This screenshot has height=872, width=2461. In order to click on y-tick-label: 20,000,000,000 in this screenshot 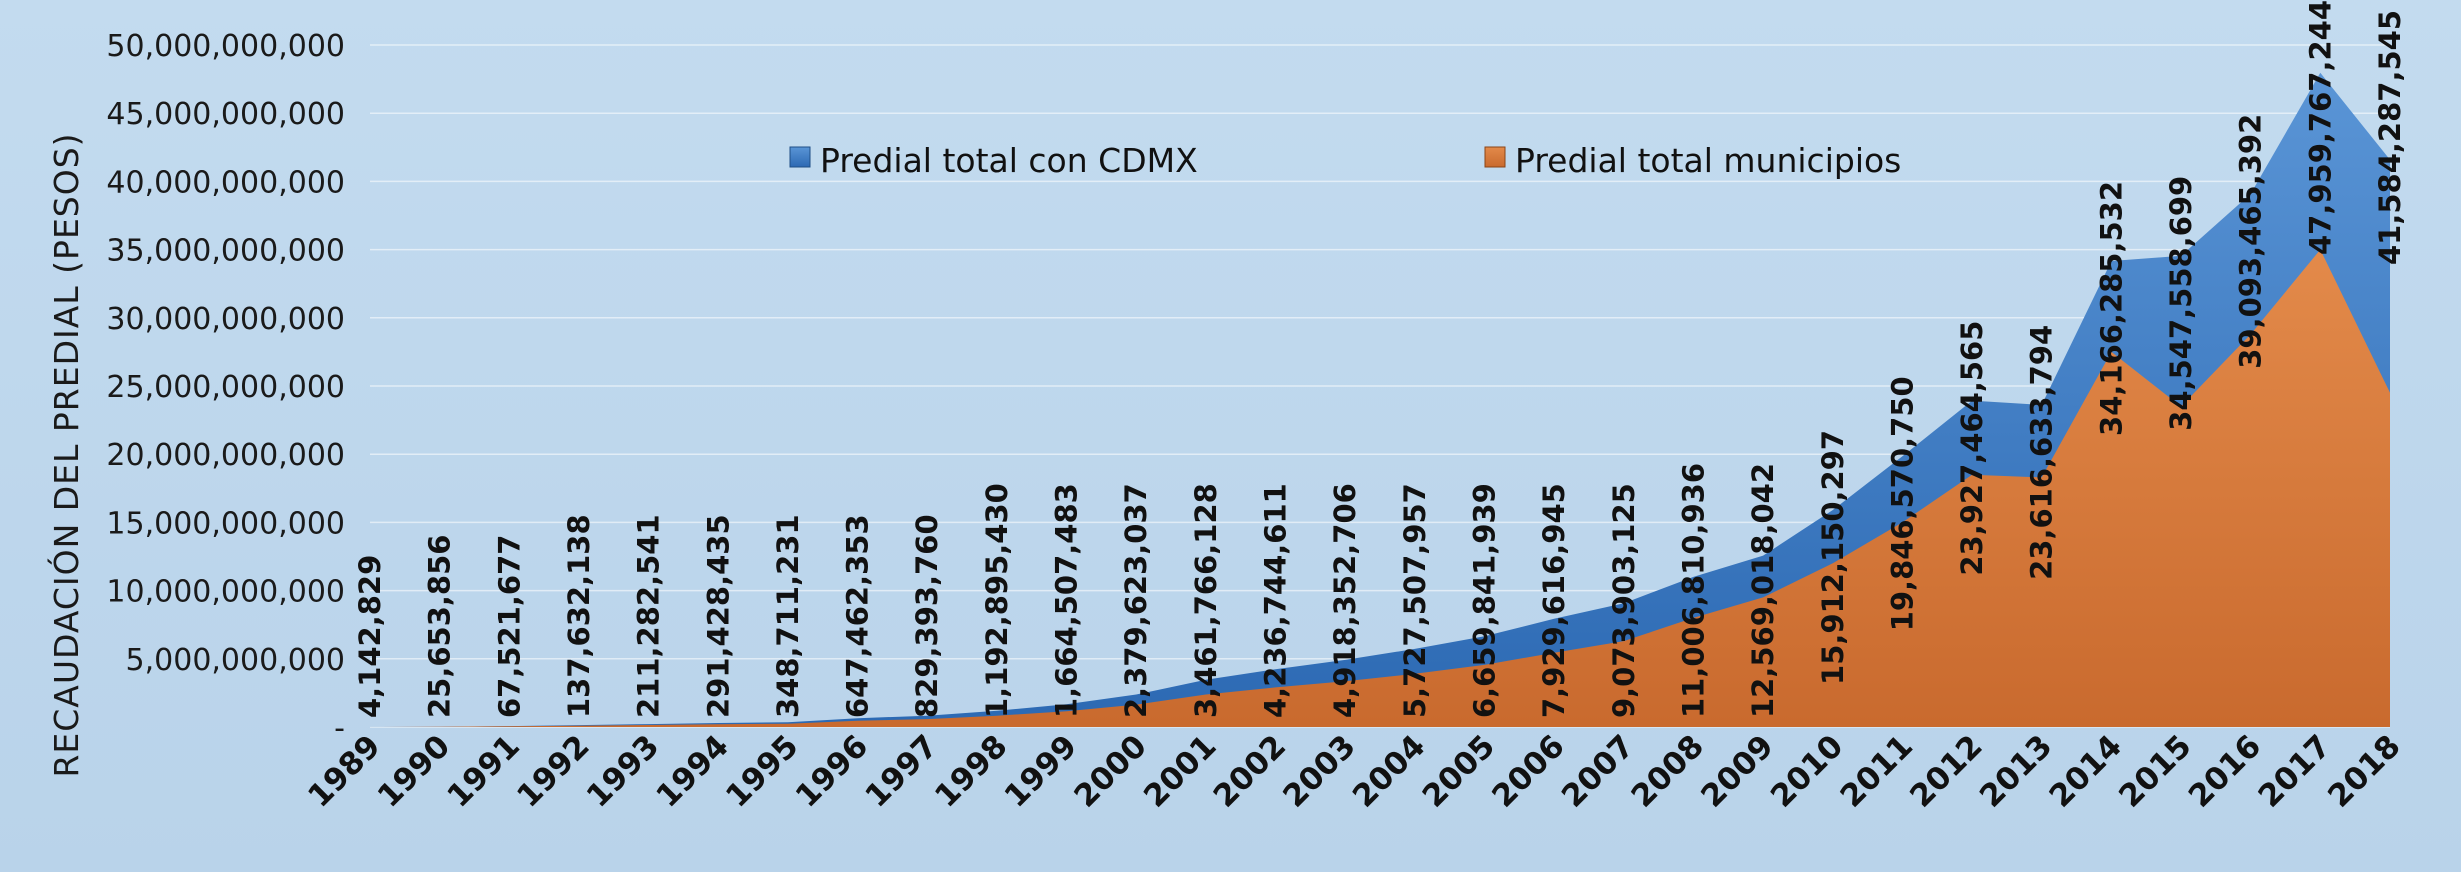, I will do `click(225, 455)`.